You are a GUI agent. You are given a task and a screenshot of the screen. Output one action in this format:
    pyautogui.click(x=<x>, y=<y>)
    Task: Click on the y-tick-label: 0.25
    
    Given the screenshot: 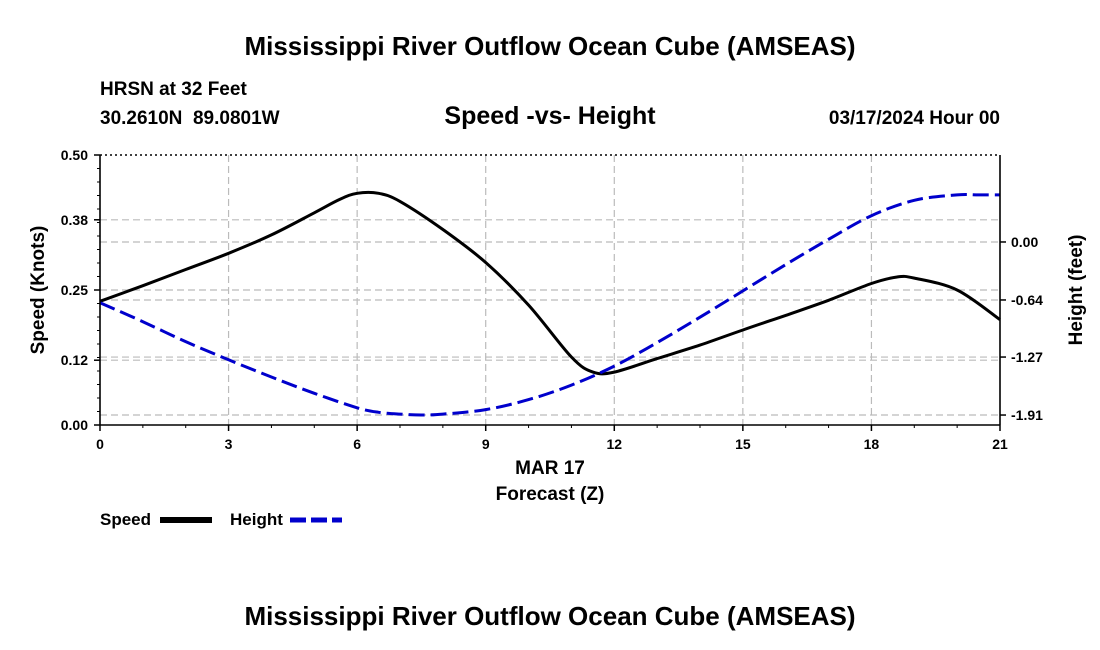 What is the action you would take?
    pyautogui.click(x=74, y=290)
    